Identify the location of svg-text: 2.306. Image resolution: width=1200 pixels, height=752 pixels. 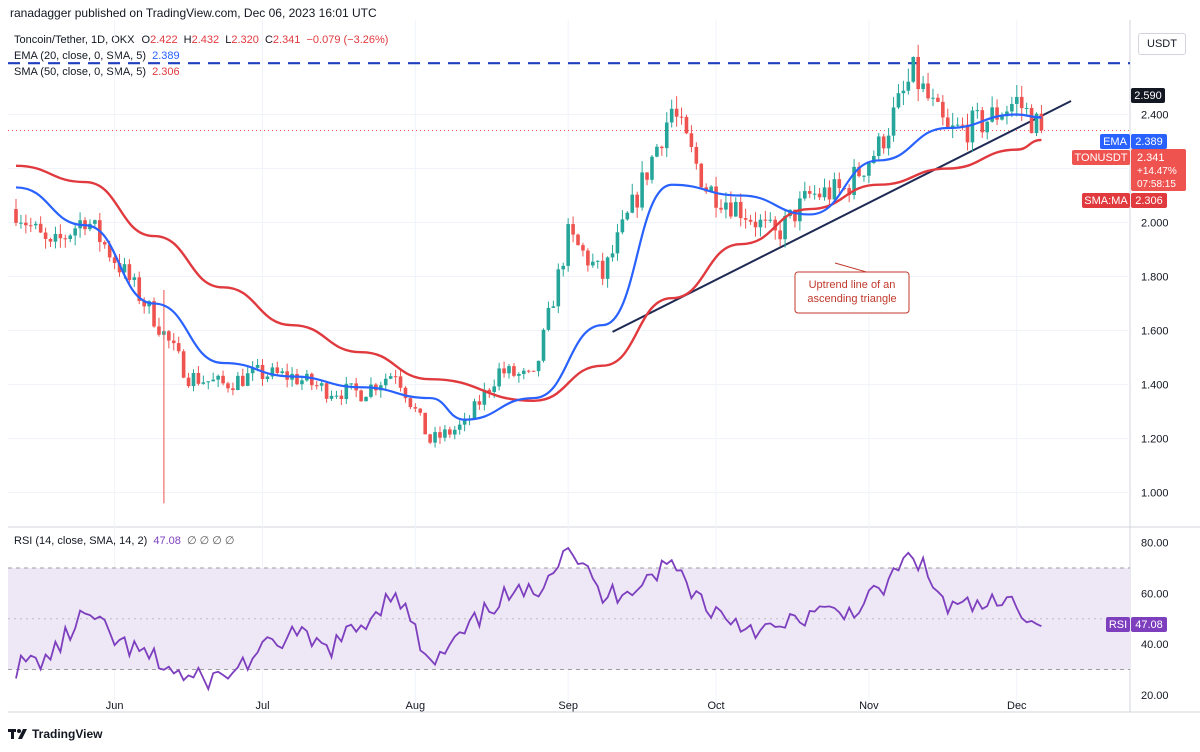
(1149, 201).